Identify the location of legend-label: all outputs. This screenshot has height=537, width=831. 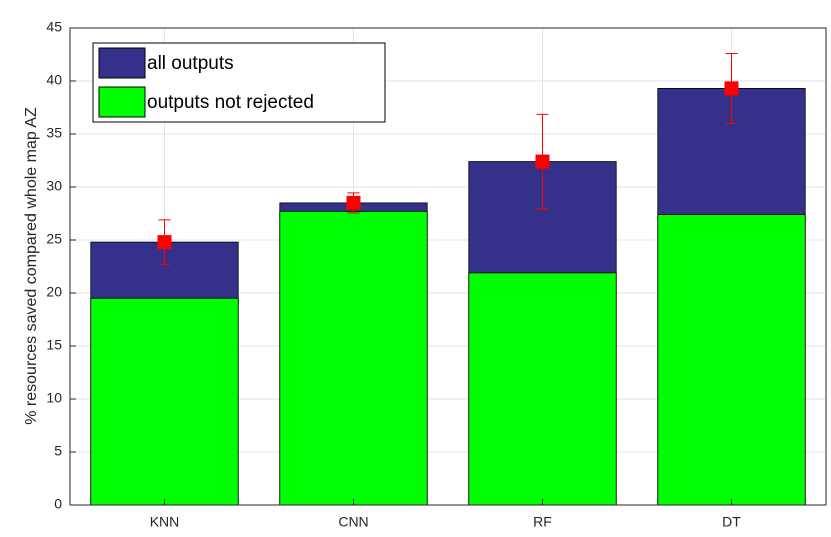
(190, 63).